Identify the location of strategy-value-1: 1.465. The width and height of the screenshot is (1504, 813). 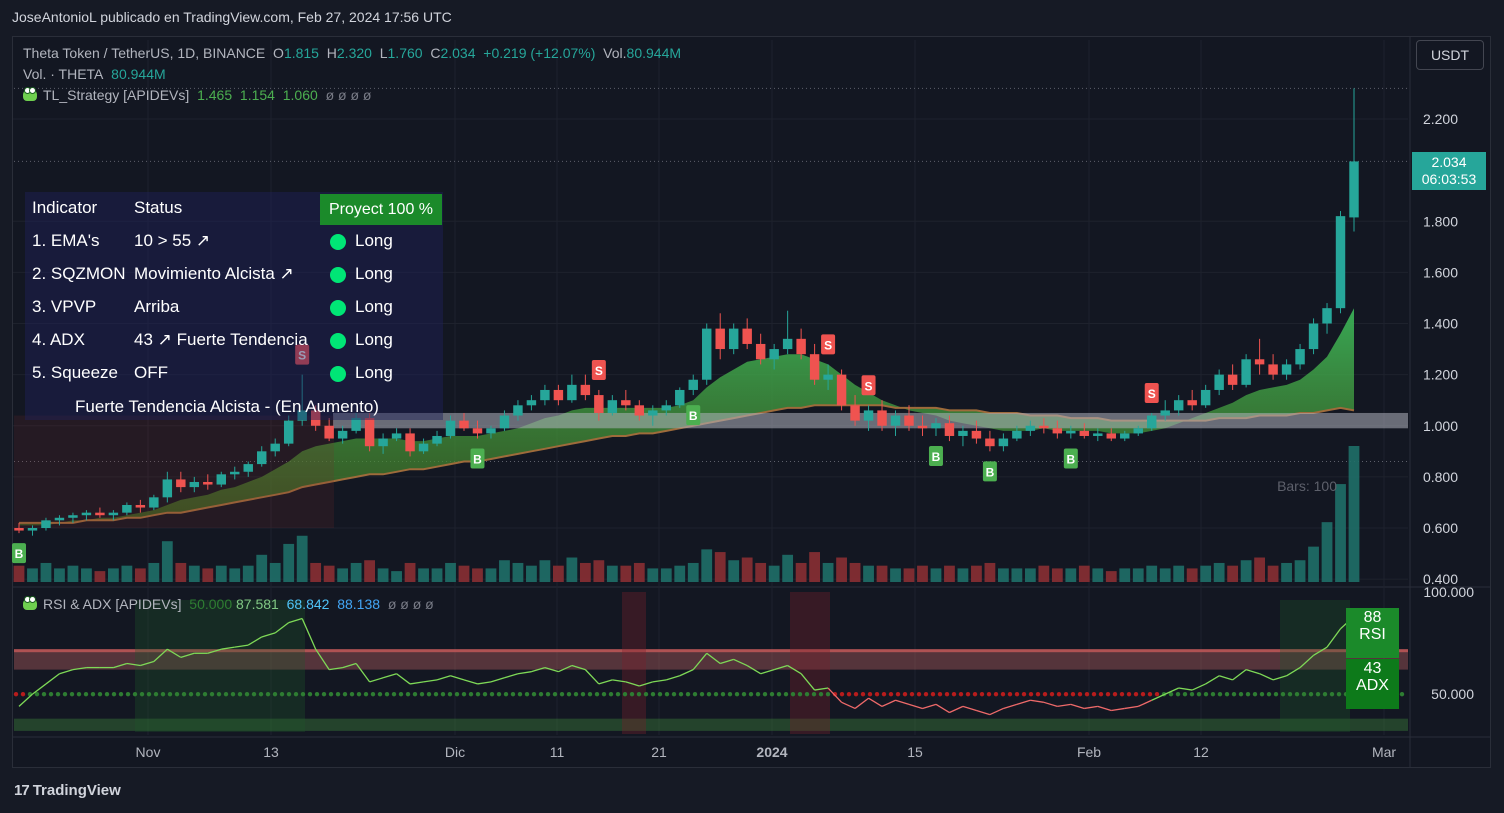
(215, 95).